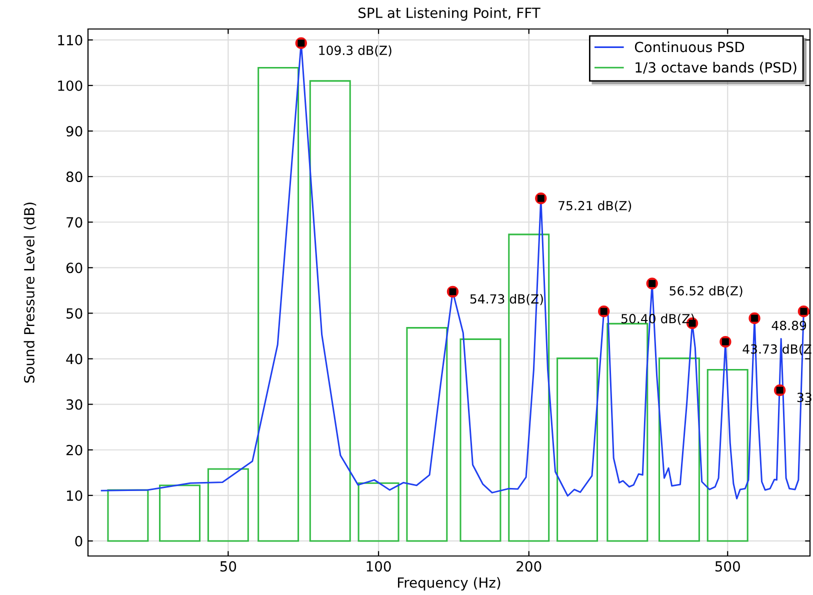  What do you see at coordinates (70, 85) in the screenshot?
I see `y-tick-label: 100` at bounding box center [70, 85].